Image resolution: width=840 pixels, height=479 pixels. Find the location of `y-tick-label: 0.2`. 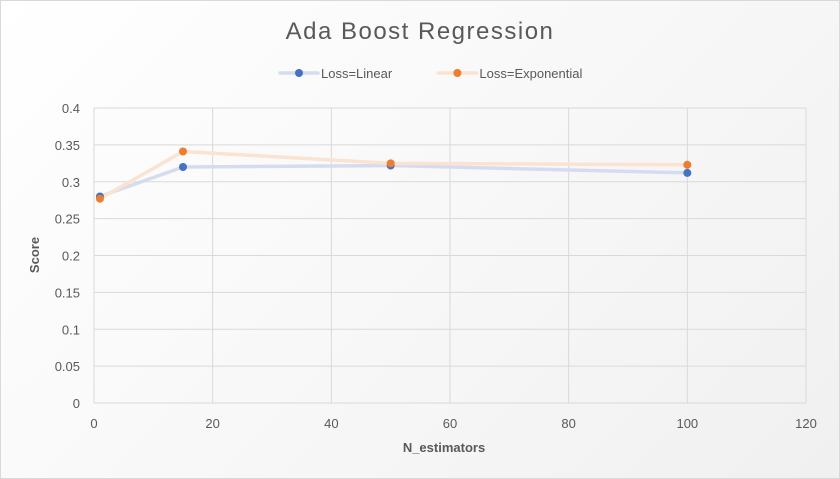

y-tick-label: 0.2 is located at coordinates (71, 256).